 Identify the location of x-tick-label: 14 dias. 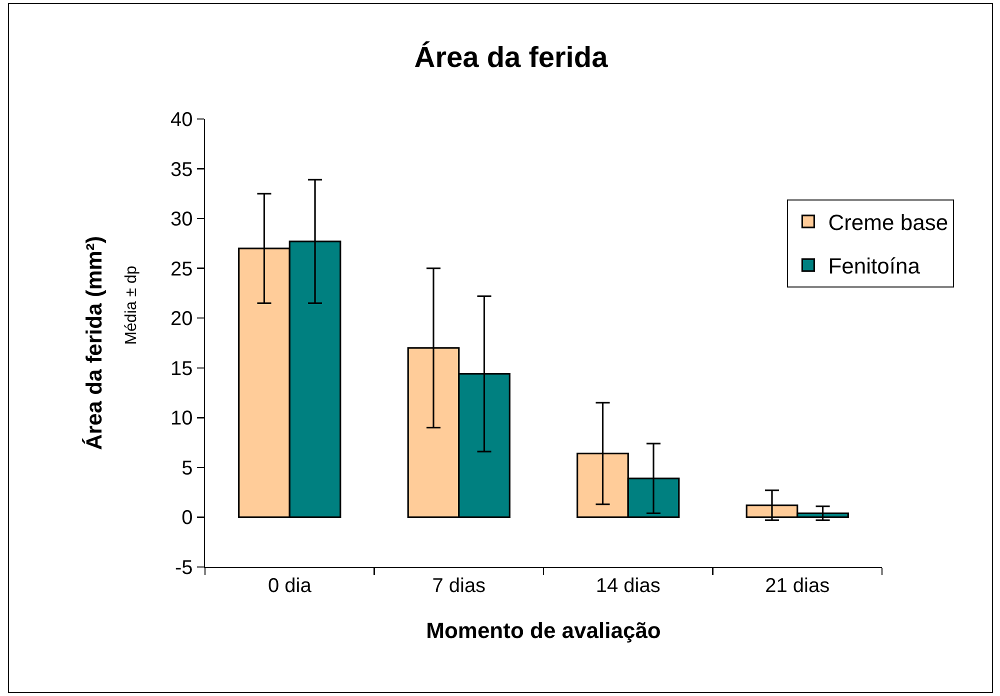
(628, 586).